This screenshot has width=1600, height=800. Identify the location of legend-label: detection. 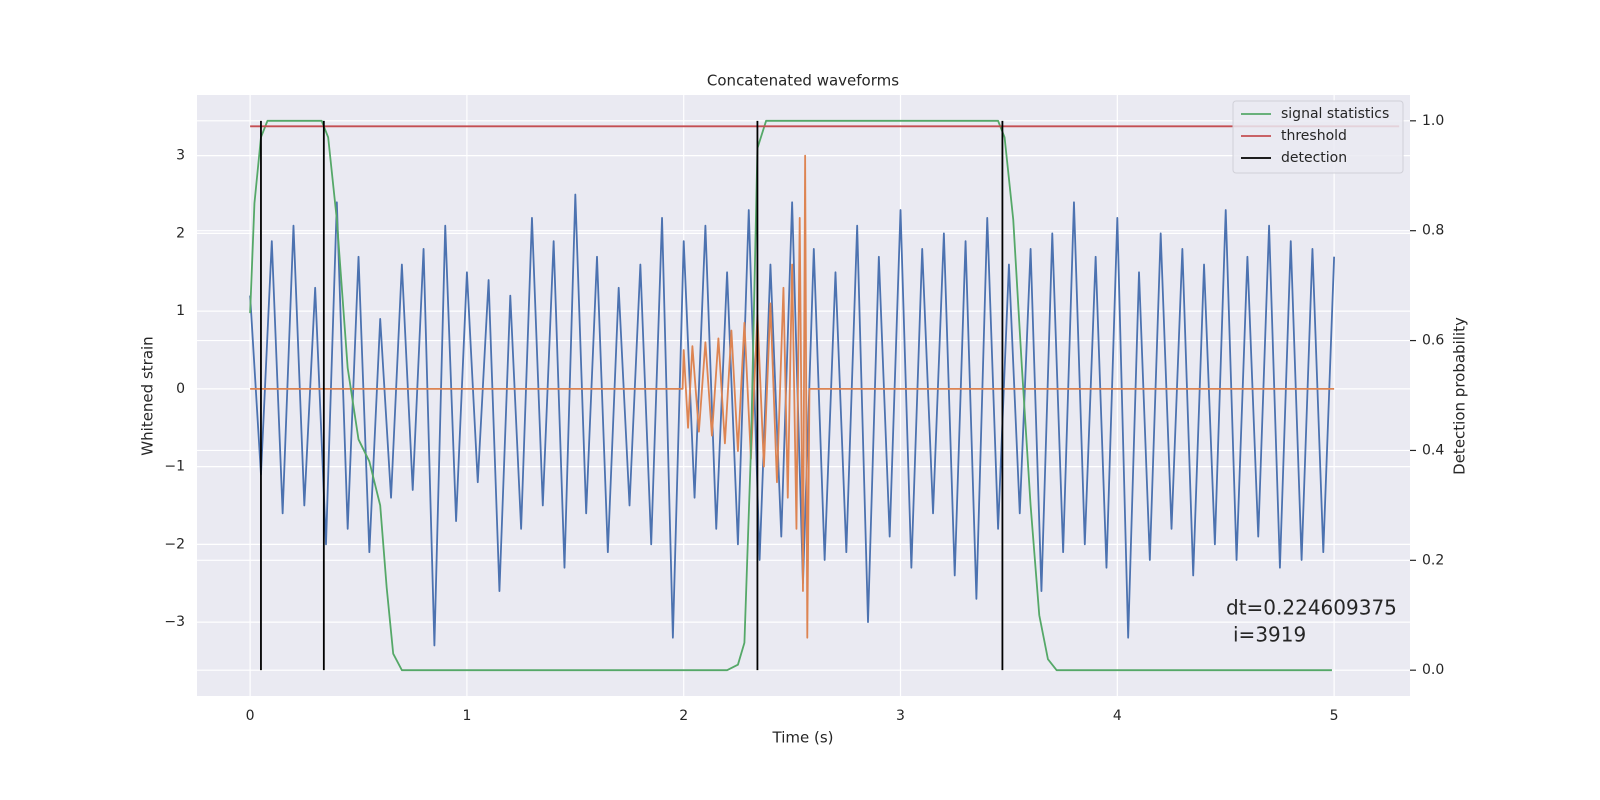
(1314, 158).